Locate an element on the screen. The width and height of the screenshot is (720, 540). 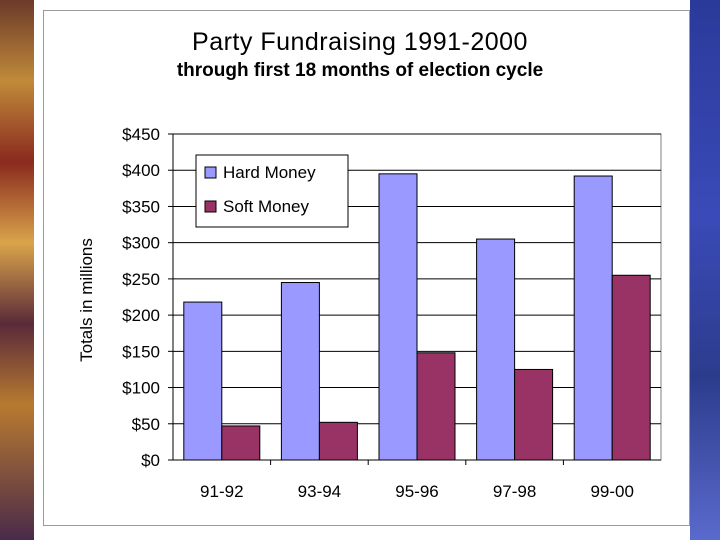
x-tick-label: 95-96 is located at coordinates (416, 491).